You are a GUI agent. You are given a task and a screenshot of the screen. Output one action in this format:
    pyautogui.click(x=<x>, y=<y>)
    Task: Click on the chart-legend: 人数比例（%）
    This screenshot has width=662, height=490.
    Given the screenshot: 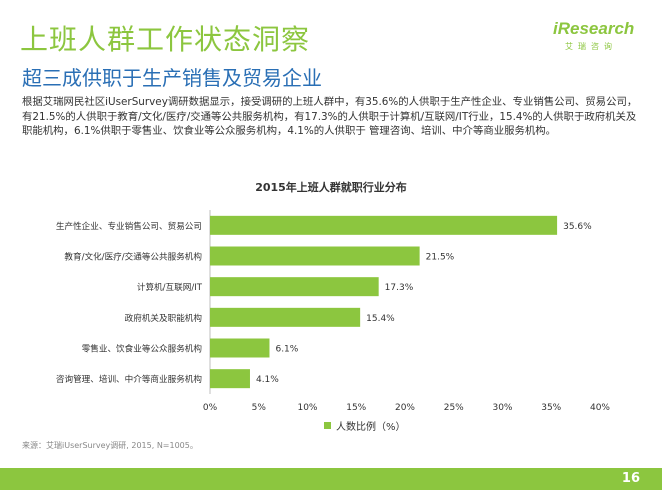 What is the action you would take?
    pyautogui.click(x=365, y=425)
    